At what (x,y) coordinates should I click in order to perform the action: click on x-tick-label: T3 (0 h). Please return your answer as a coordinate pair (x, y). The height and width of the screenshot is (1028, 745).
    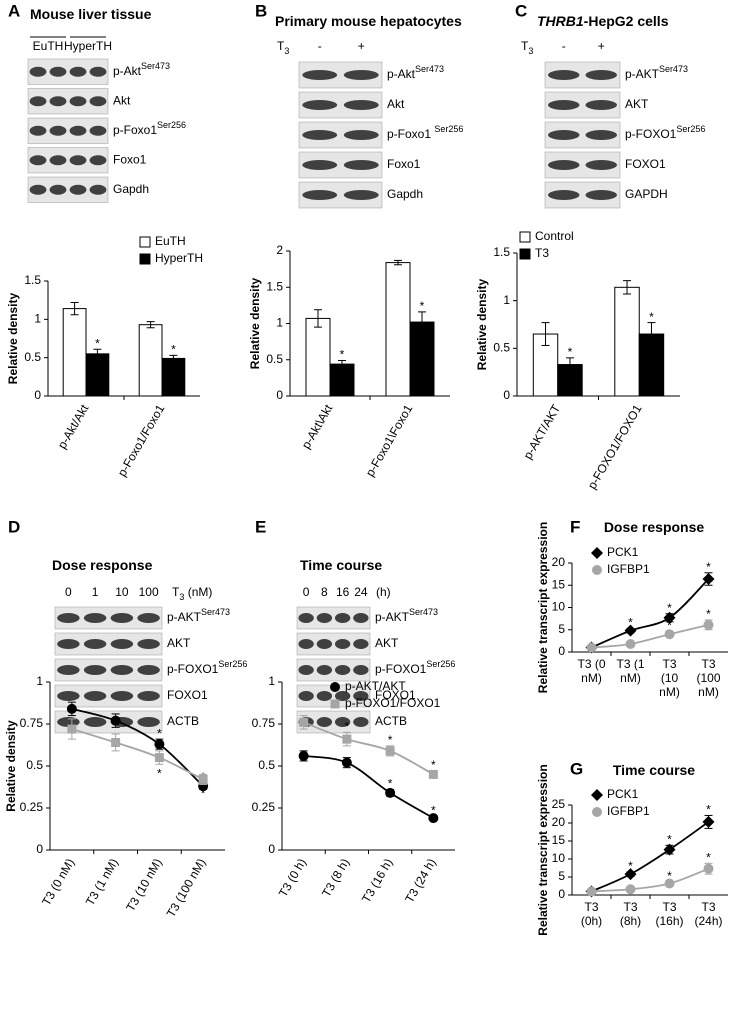
    Looking at the image, I should click on (292, 877).